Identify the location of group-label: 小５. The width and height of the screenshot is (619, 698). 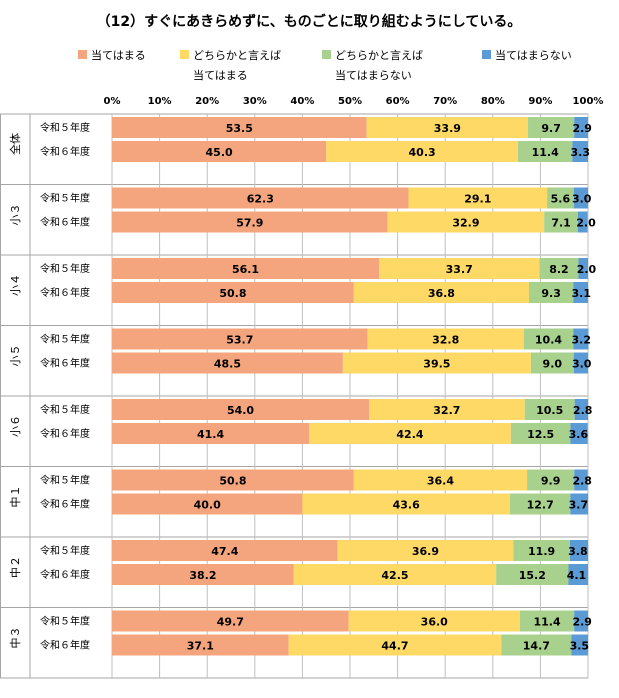
(15, 356).